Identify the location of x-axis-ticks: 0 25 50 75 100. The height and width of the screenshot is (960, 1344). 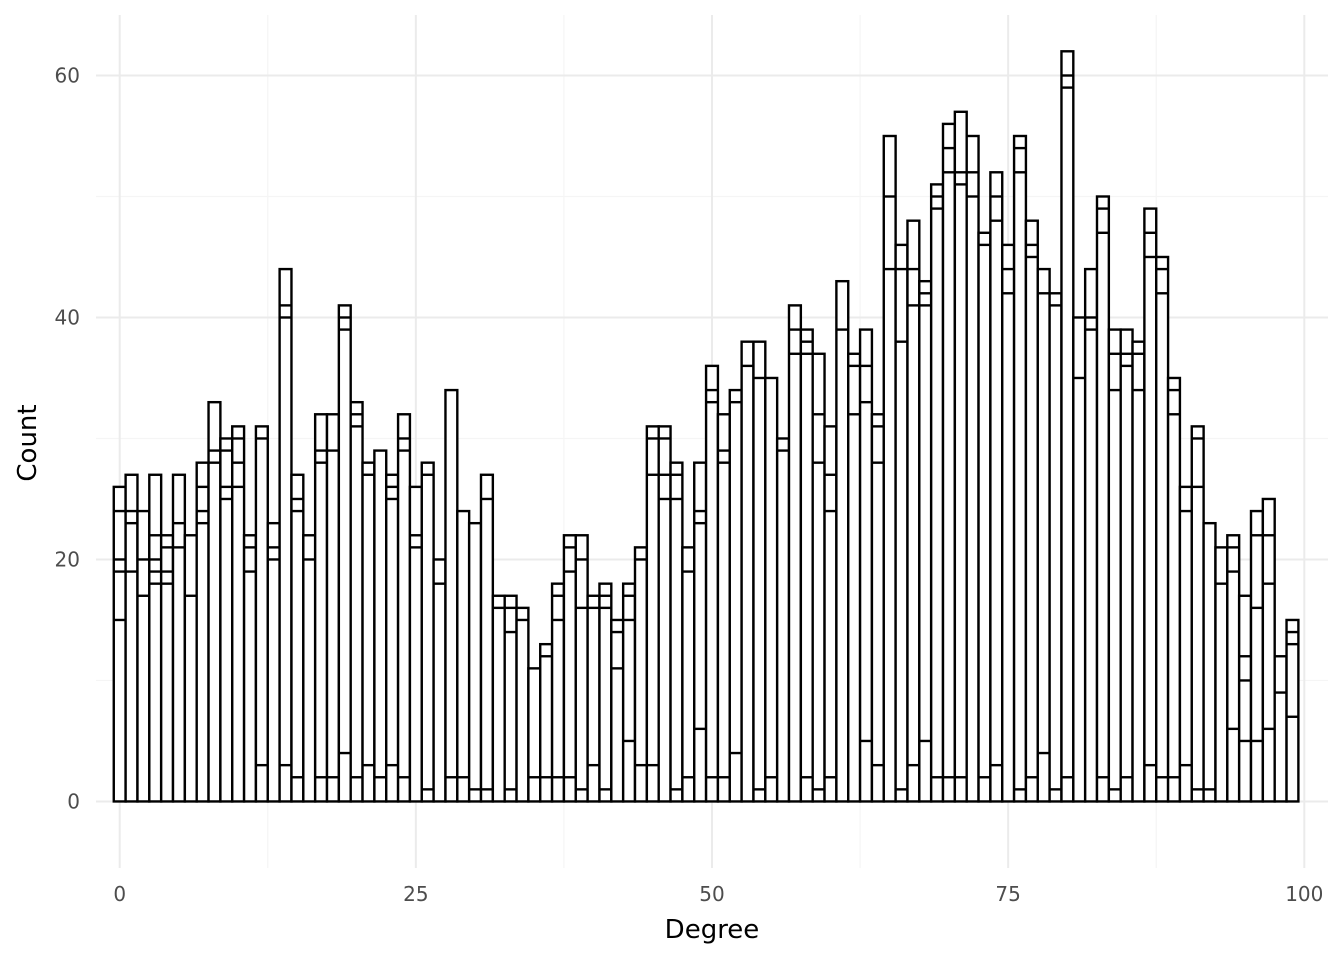
(718, 894).